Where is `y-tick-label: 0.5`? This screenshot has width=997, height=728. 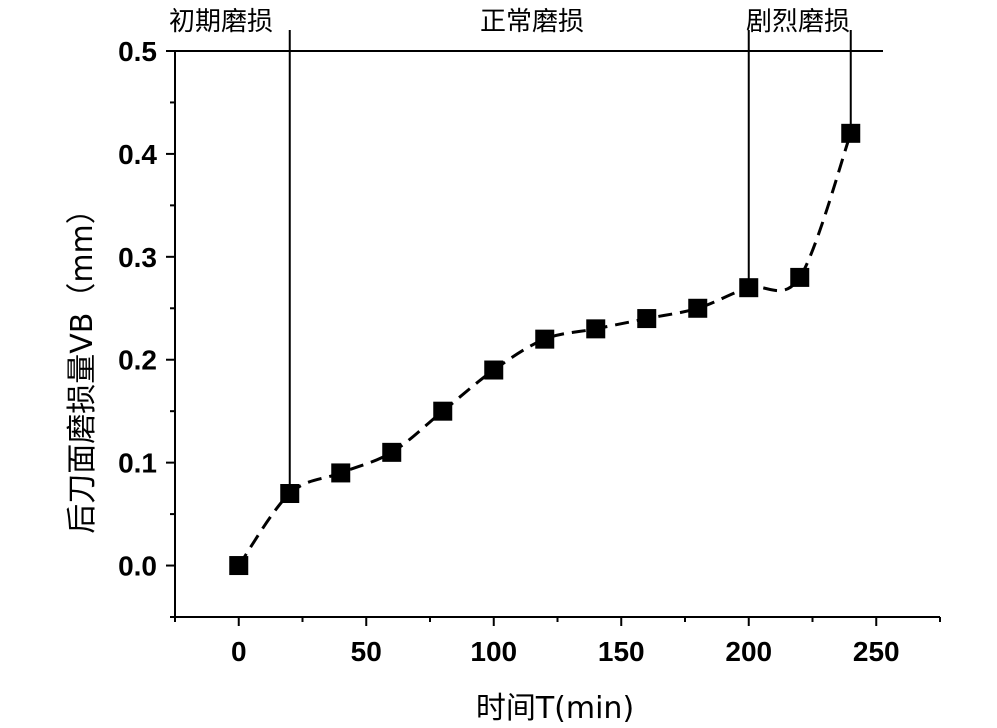 y-tick-label: 0.5 is located at coordinates (137, 51).